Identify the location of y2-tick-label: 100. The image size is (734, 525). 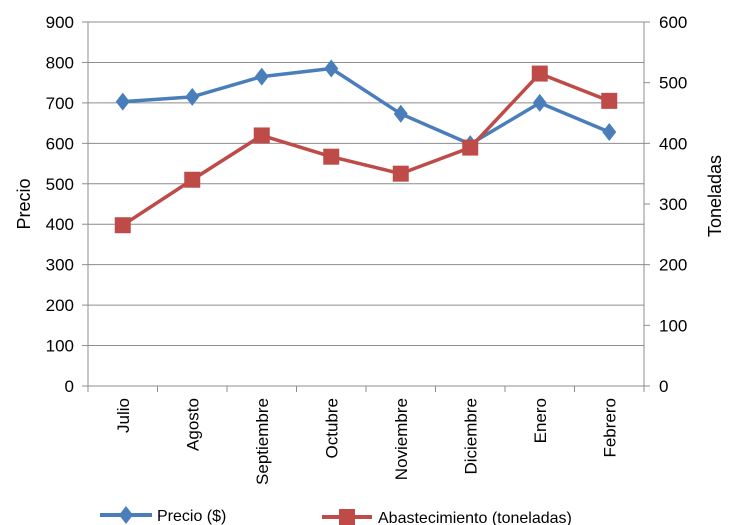
(673, 325).